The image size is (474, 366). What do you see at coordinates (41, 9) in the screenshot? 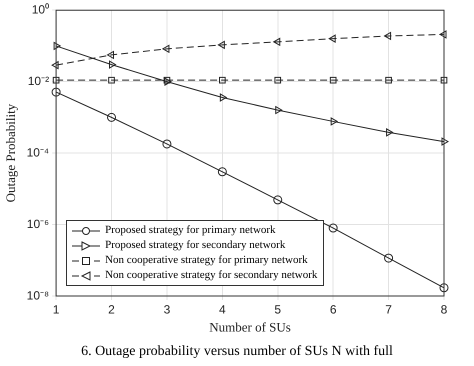
I see `y-tick-label: 10⁰` at bounding box center [41, 9].